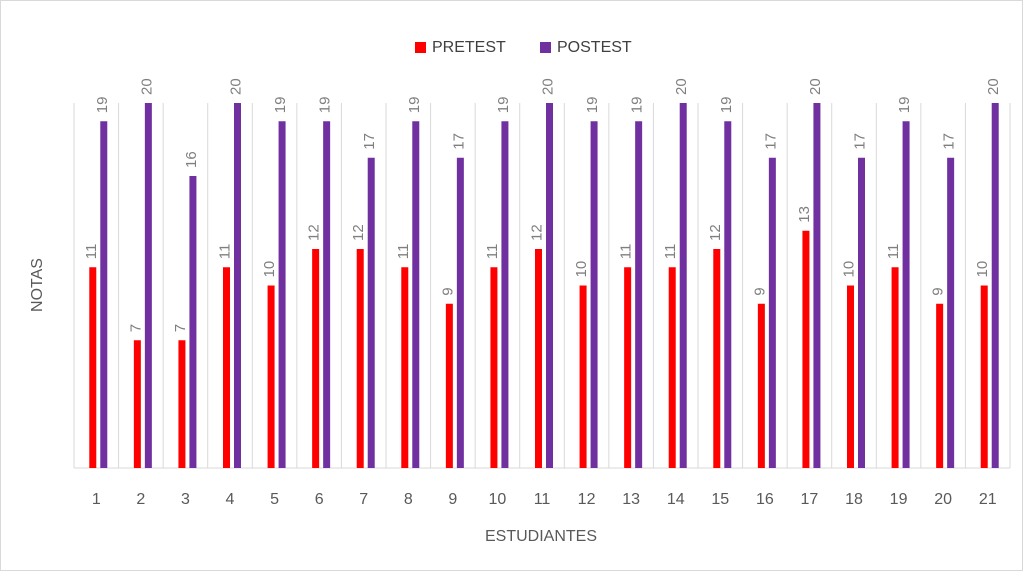  Describe the element at coordinates (185, 499) in the screenshot. I see `x-tick-label: 3` at that location.